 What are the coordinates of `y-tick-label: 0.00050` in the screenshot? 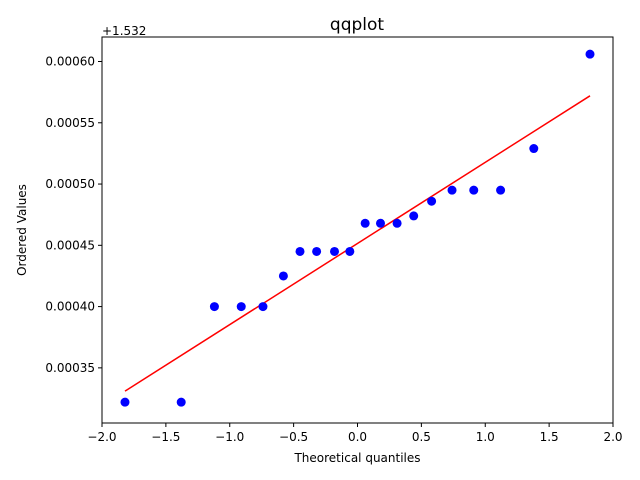 It's located at (70, 184).